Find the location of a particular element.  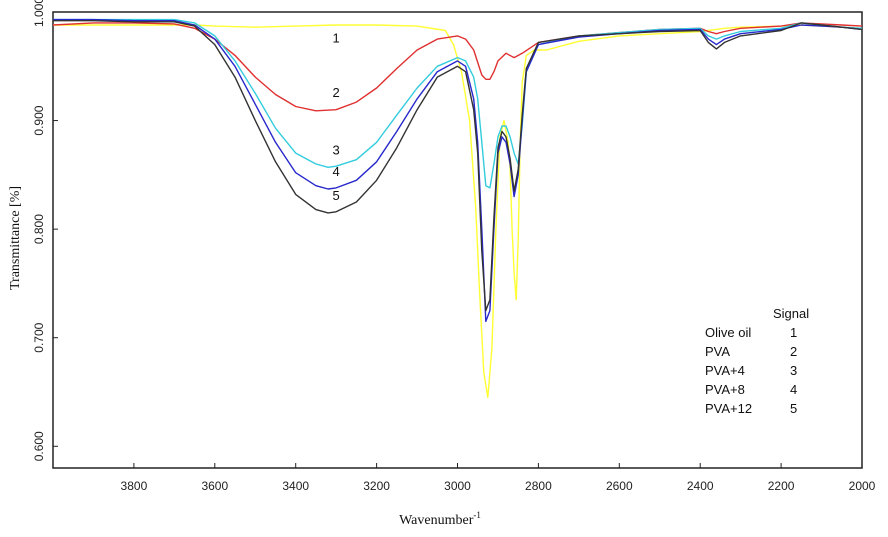

x-axis-title-superscript: -1 is located at coordinates (477, 515).